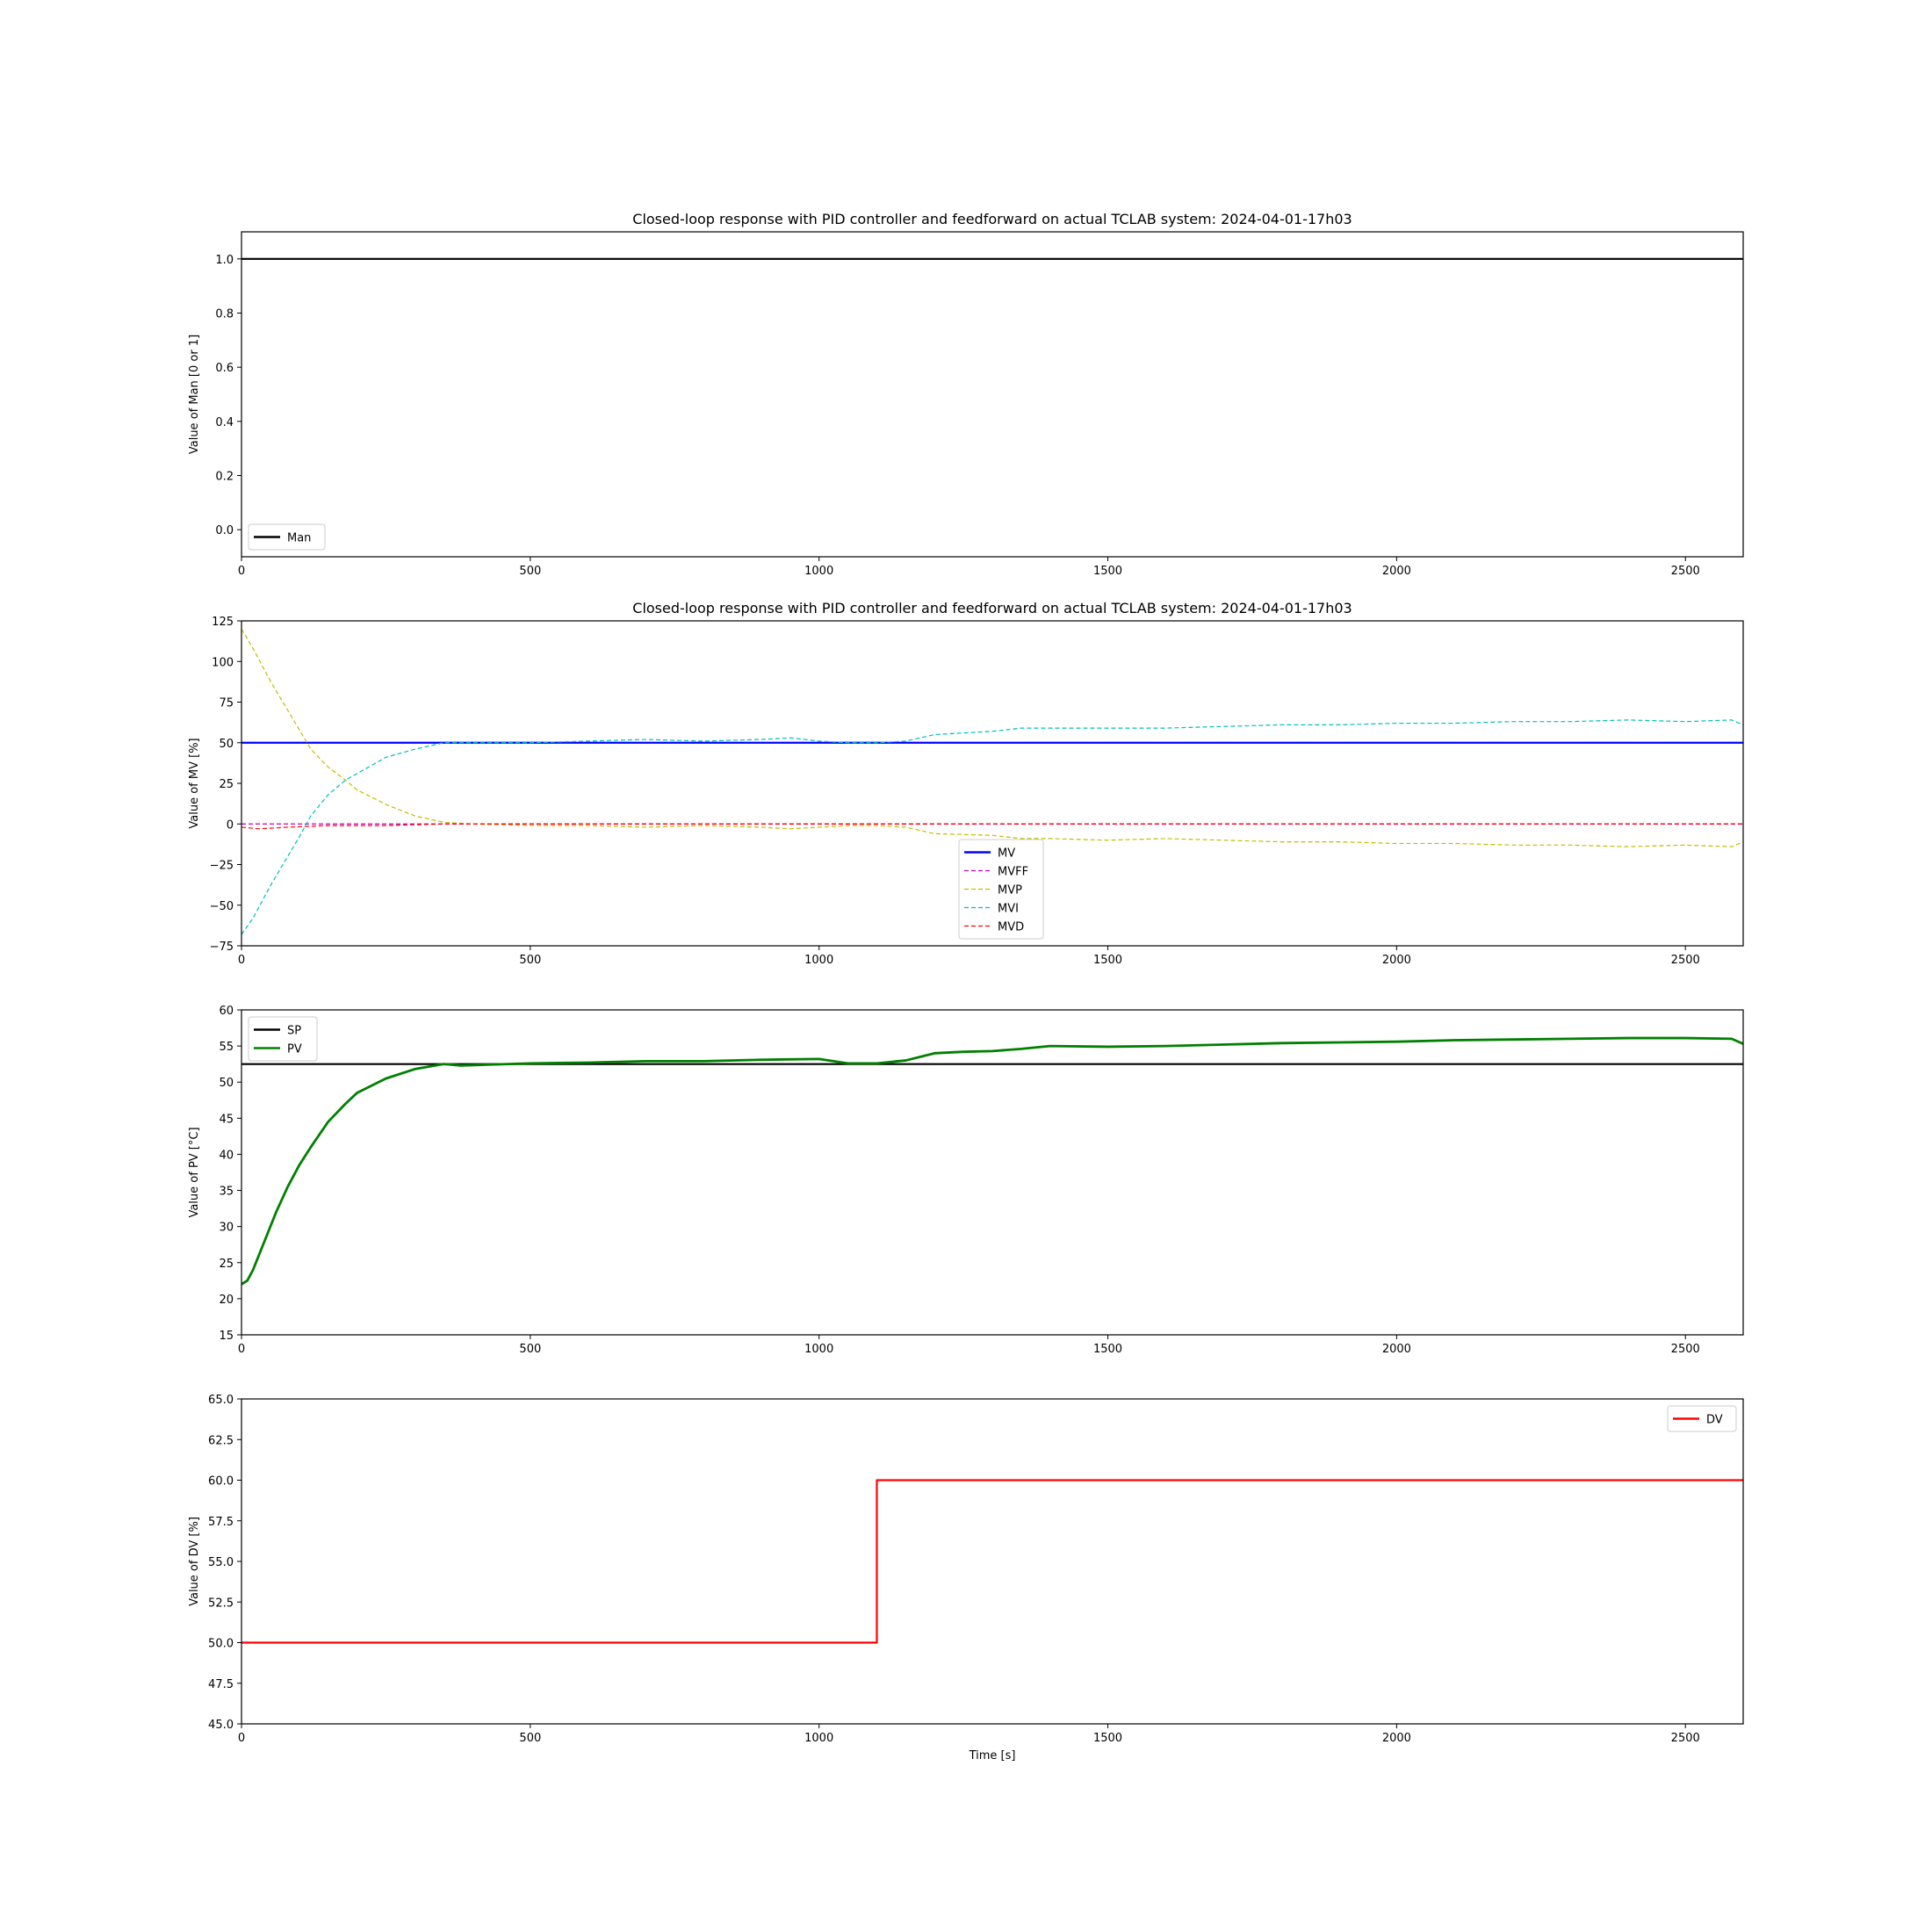 This screenshot has height=1932, width=1932. Describe the element at coordinates (222, 948) in the screenshot. I see `y-tick-label: −75` at that location.